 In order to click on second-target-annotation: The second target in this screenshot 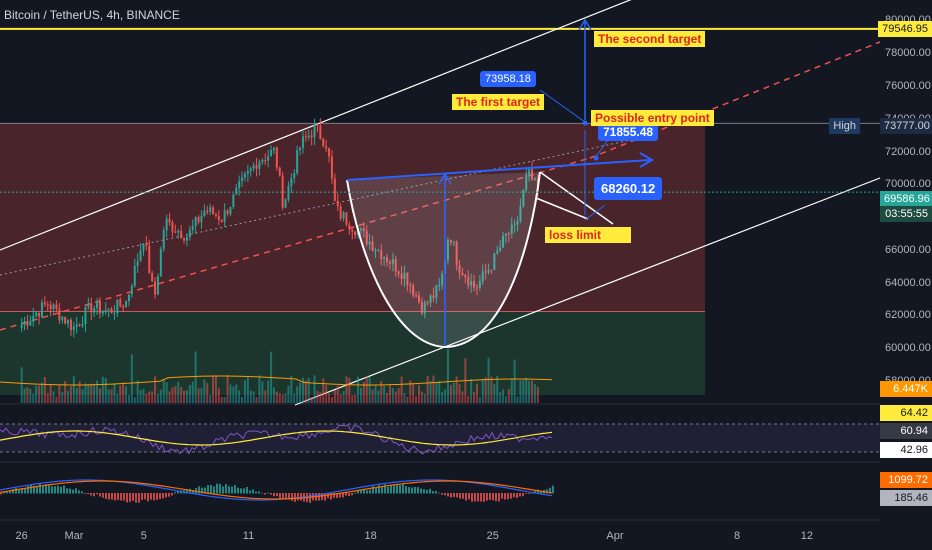, I will do `click(650, 39)`.